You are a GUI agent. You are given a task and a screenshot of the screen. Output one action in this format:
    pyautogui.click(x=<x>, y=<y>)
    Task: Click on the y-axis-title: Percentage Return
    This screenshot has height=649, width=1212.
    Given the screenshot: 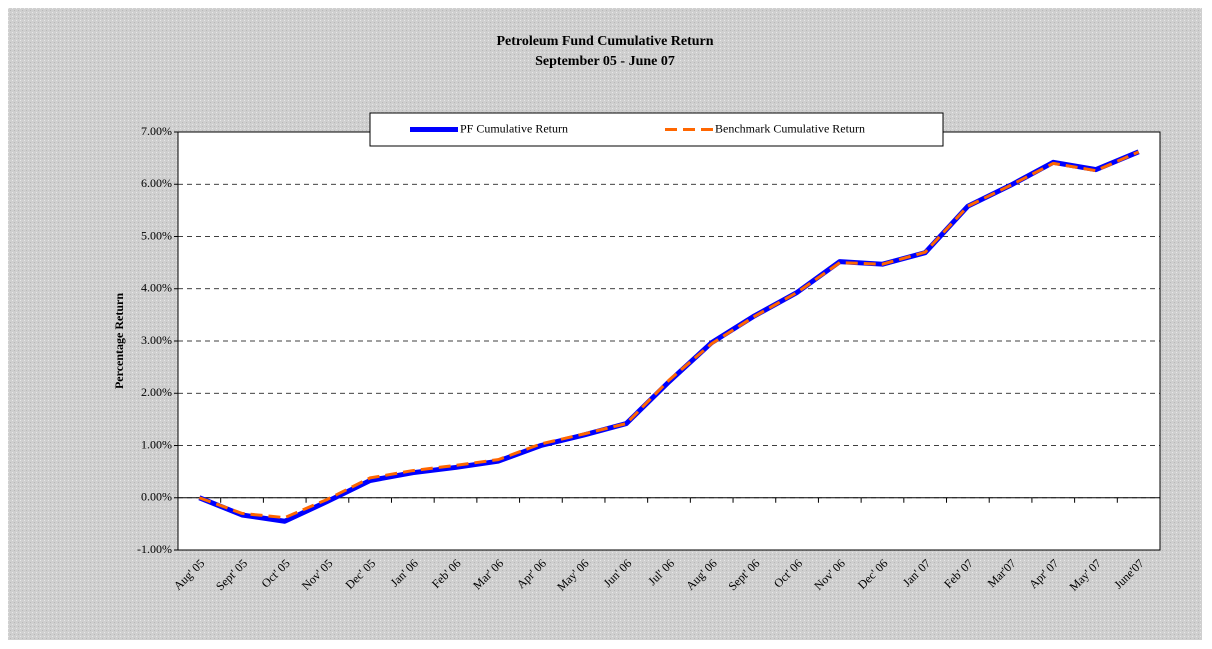 What is the action you would take?
    pyautogui.click(x=119, y=341)
    